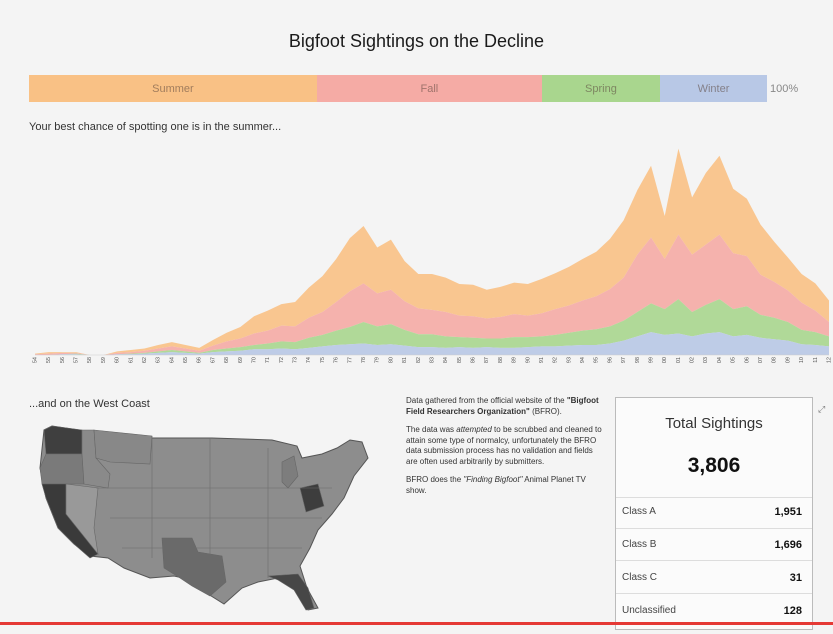  Describe the element at coordinates (788, 545) in the screenshot. I see `class-value: 1,696` at that location.